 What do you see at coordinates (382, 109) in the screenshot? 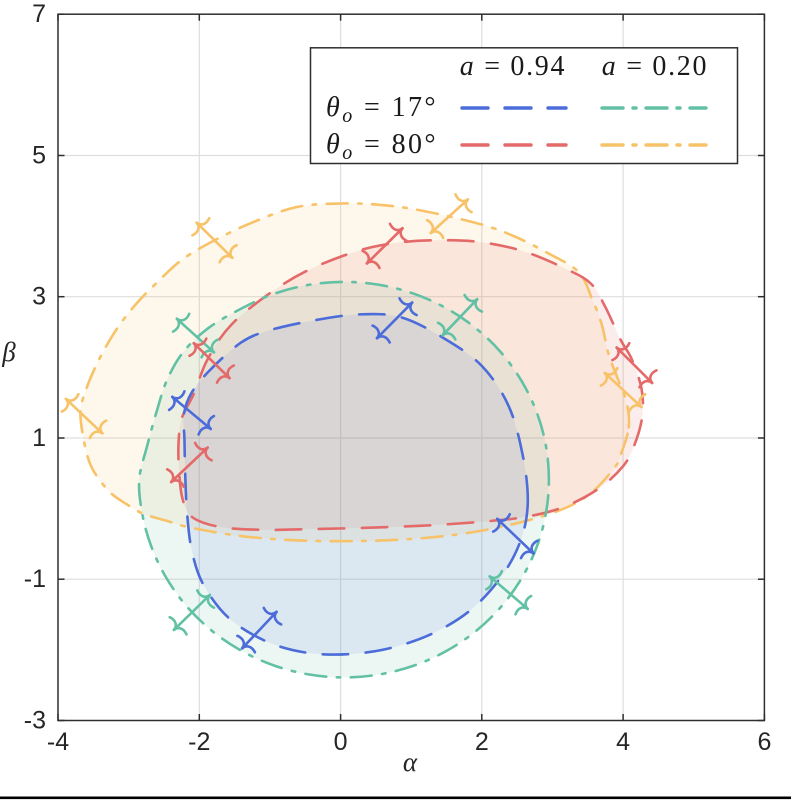
I see `svg-text: θo = 17°` at bounding box center [382, 109].